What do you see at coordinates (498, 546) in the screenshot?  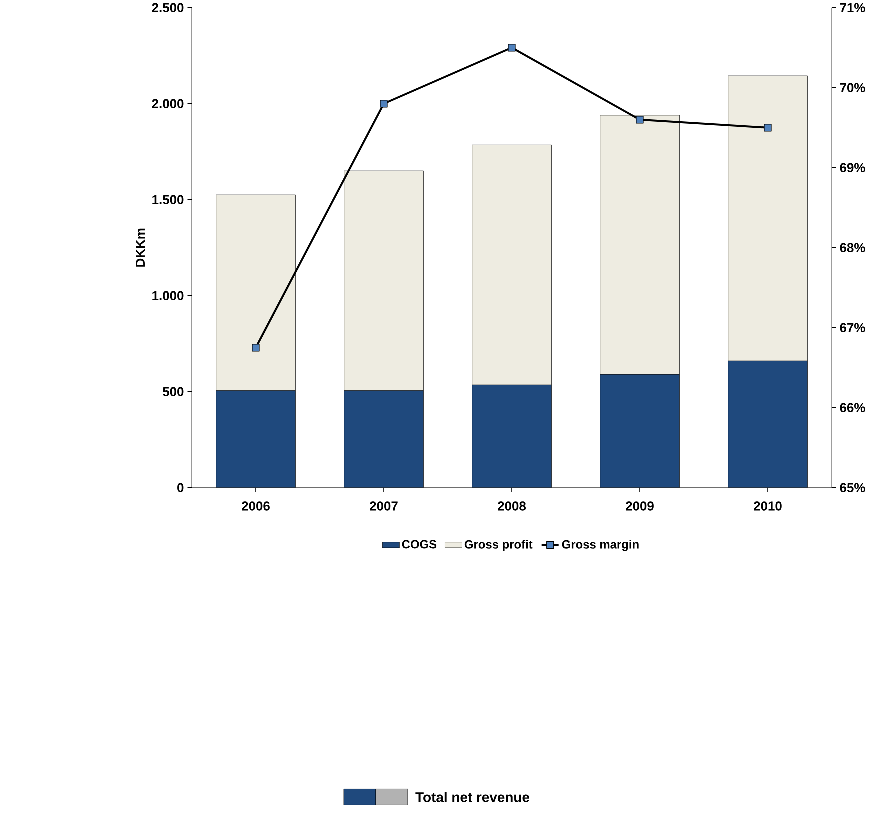 I see `legend-label: Gross profit` at bounding box center [498, 546].